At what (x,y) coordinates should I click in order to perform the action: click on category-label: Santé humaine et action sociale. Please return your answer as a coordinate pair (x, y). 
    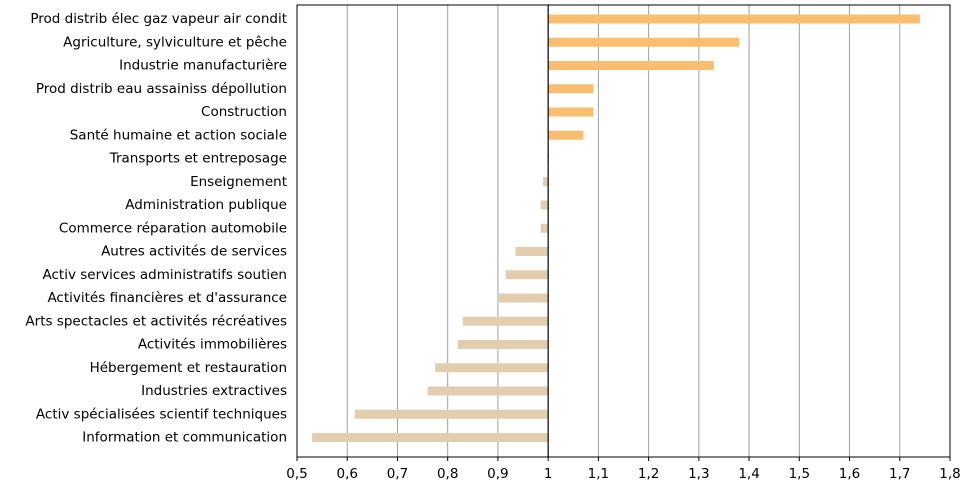
    Looking at the image, I should click on (178, 135).